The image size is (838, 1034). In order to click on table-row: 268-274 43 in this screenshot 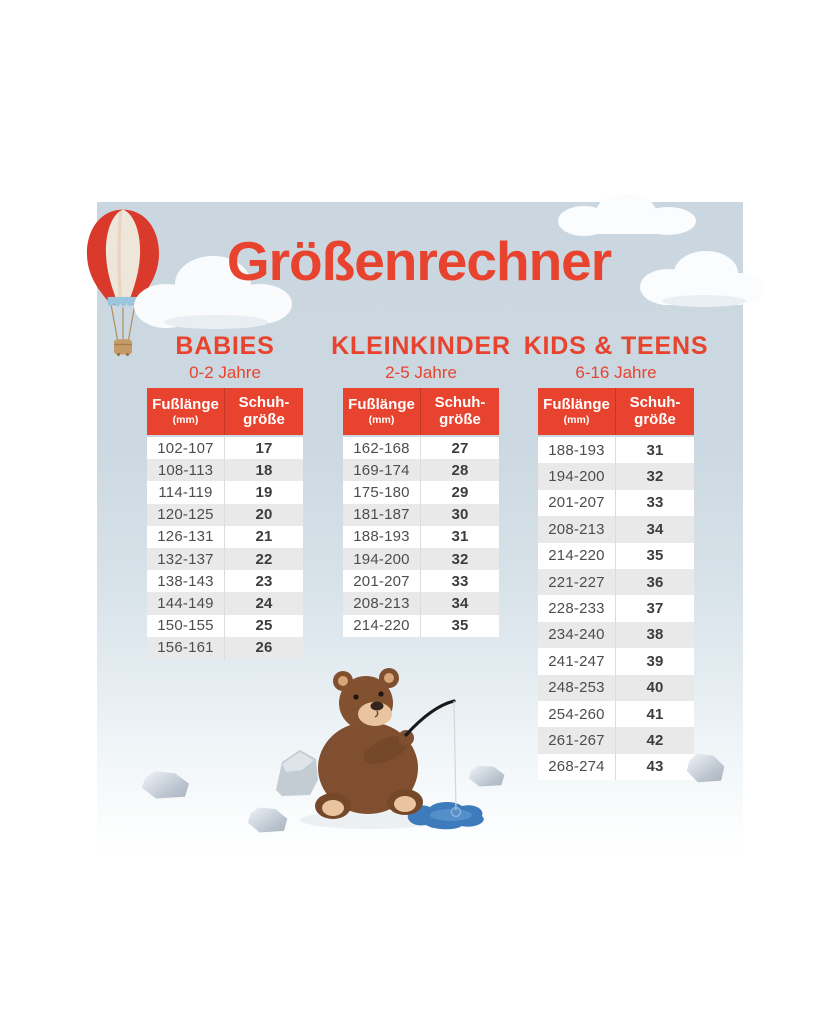, I will do `click(616, 767)`.